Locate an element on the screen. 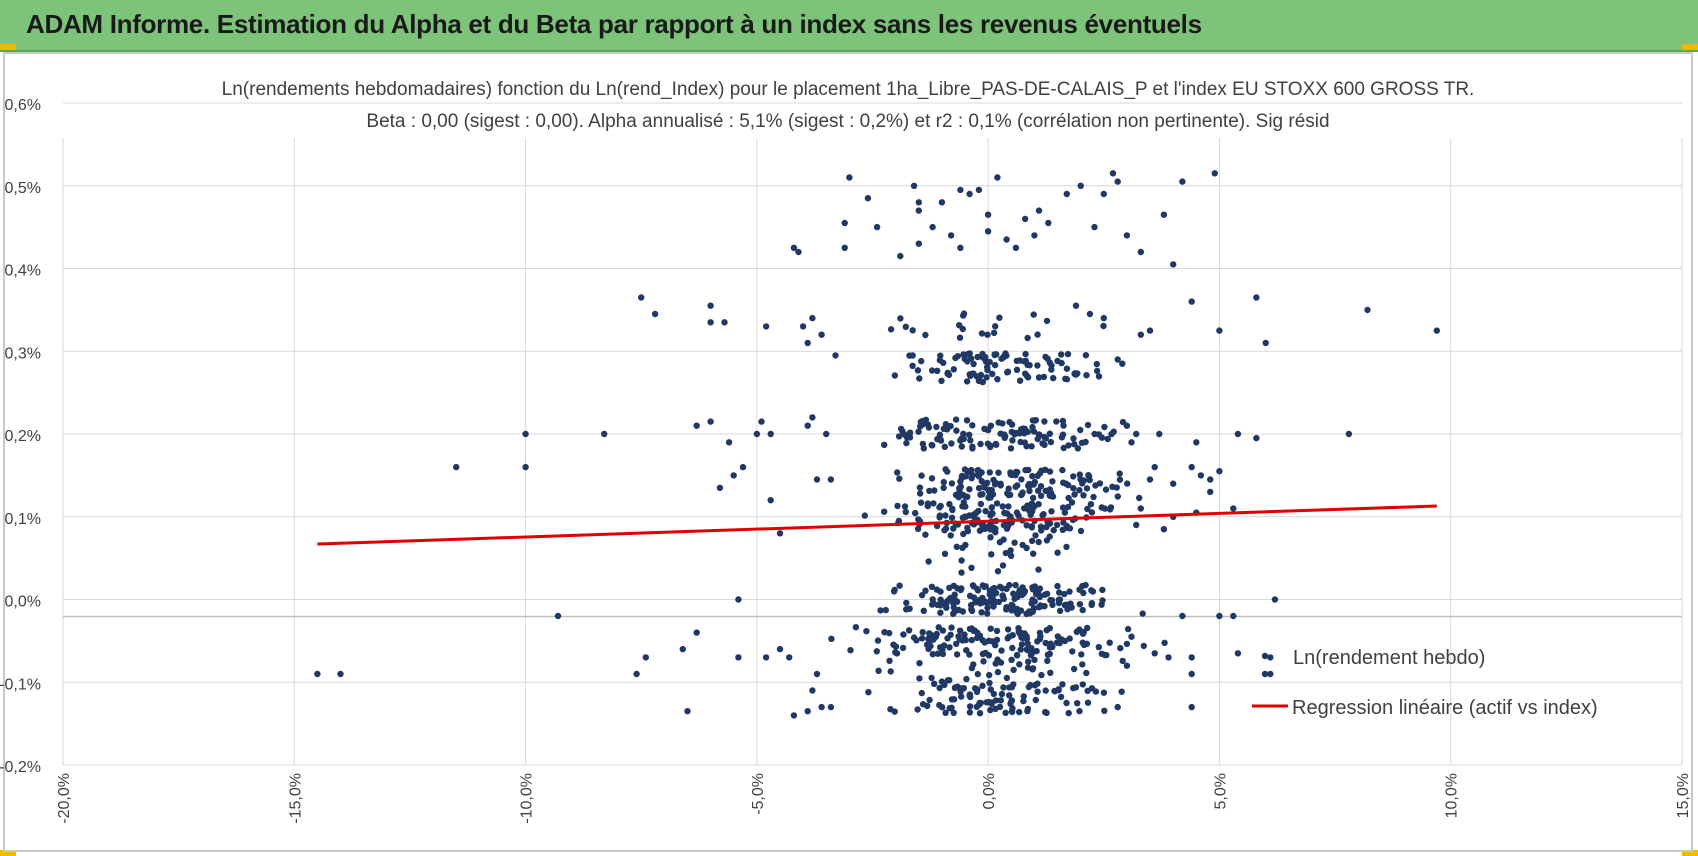 This screenshot has width=1698, height=856. corner-marker-top-right is located at coordinates (1690, 47).